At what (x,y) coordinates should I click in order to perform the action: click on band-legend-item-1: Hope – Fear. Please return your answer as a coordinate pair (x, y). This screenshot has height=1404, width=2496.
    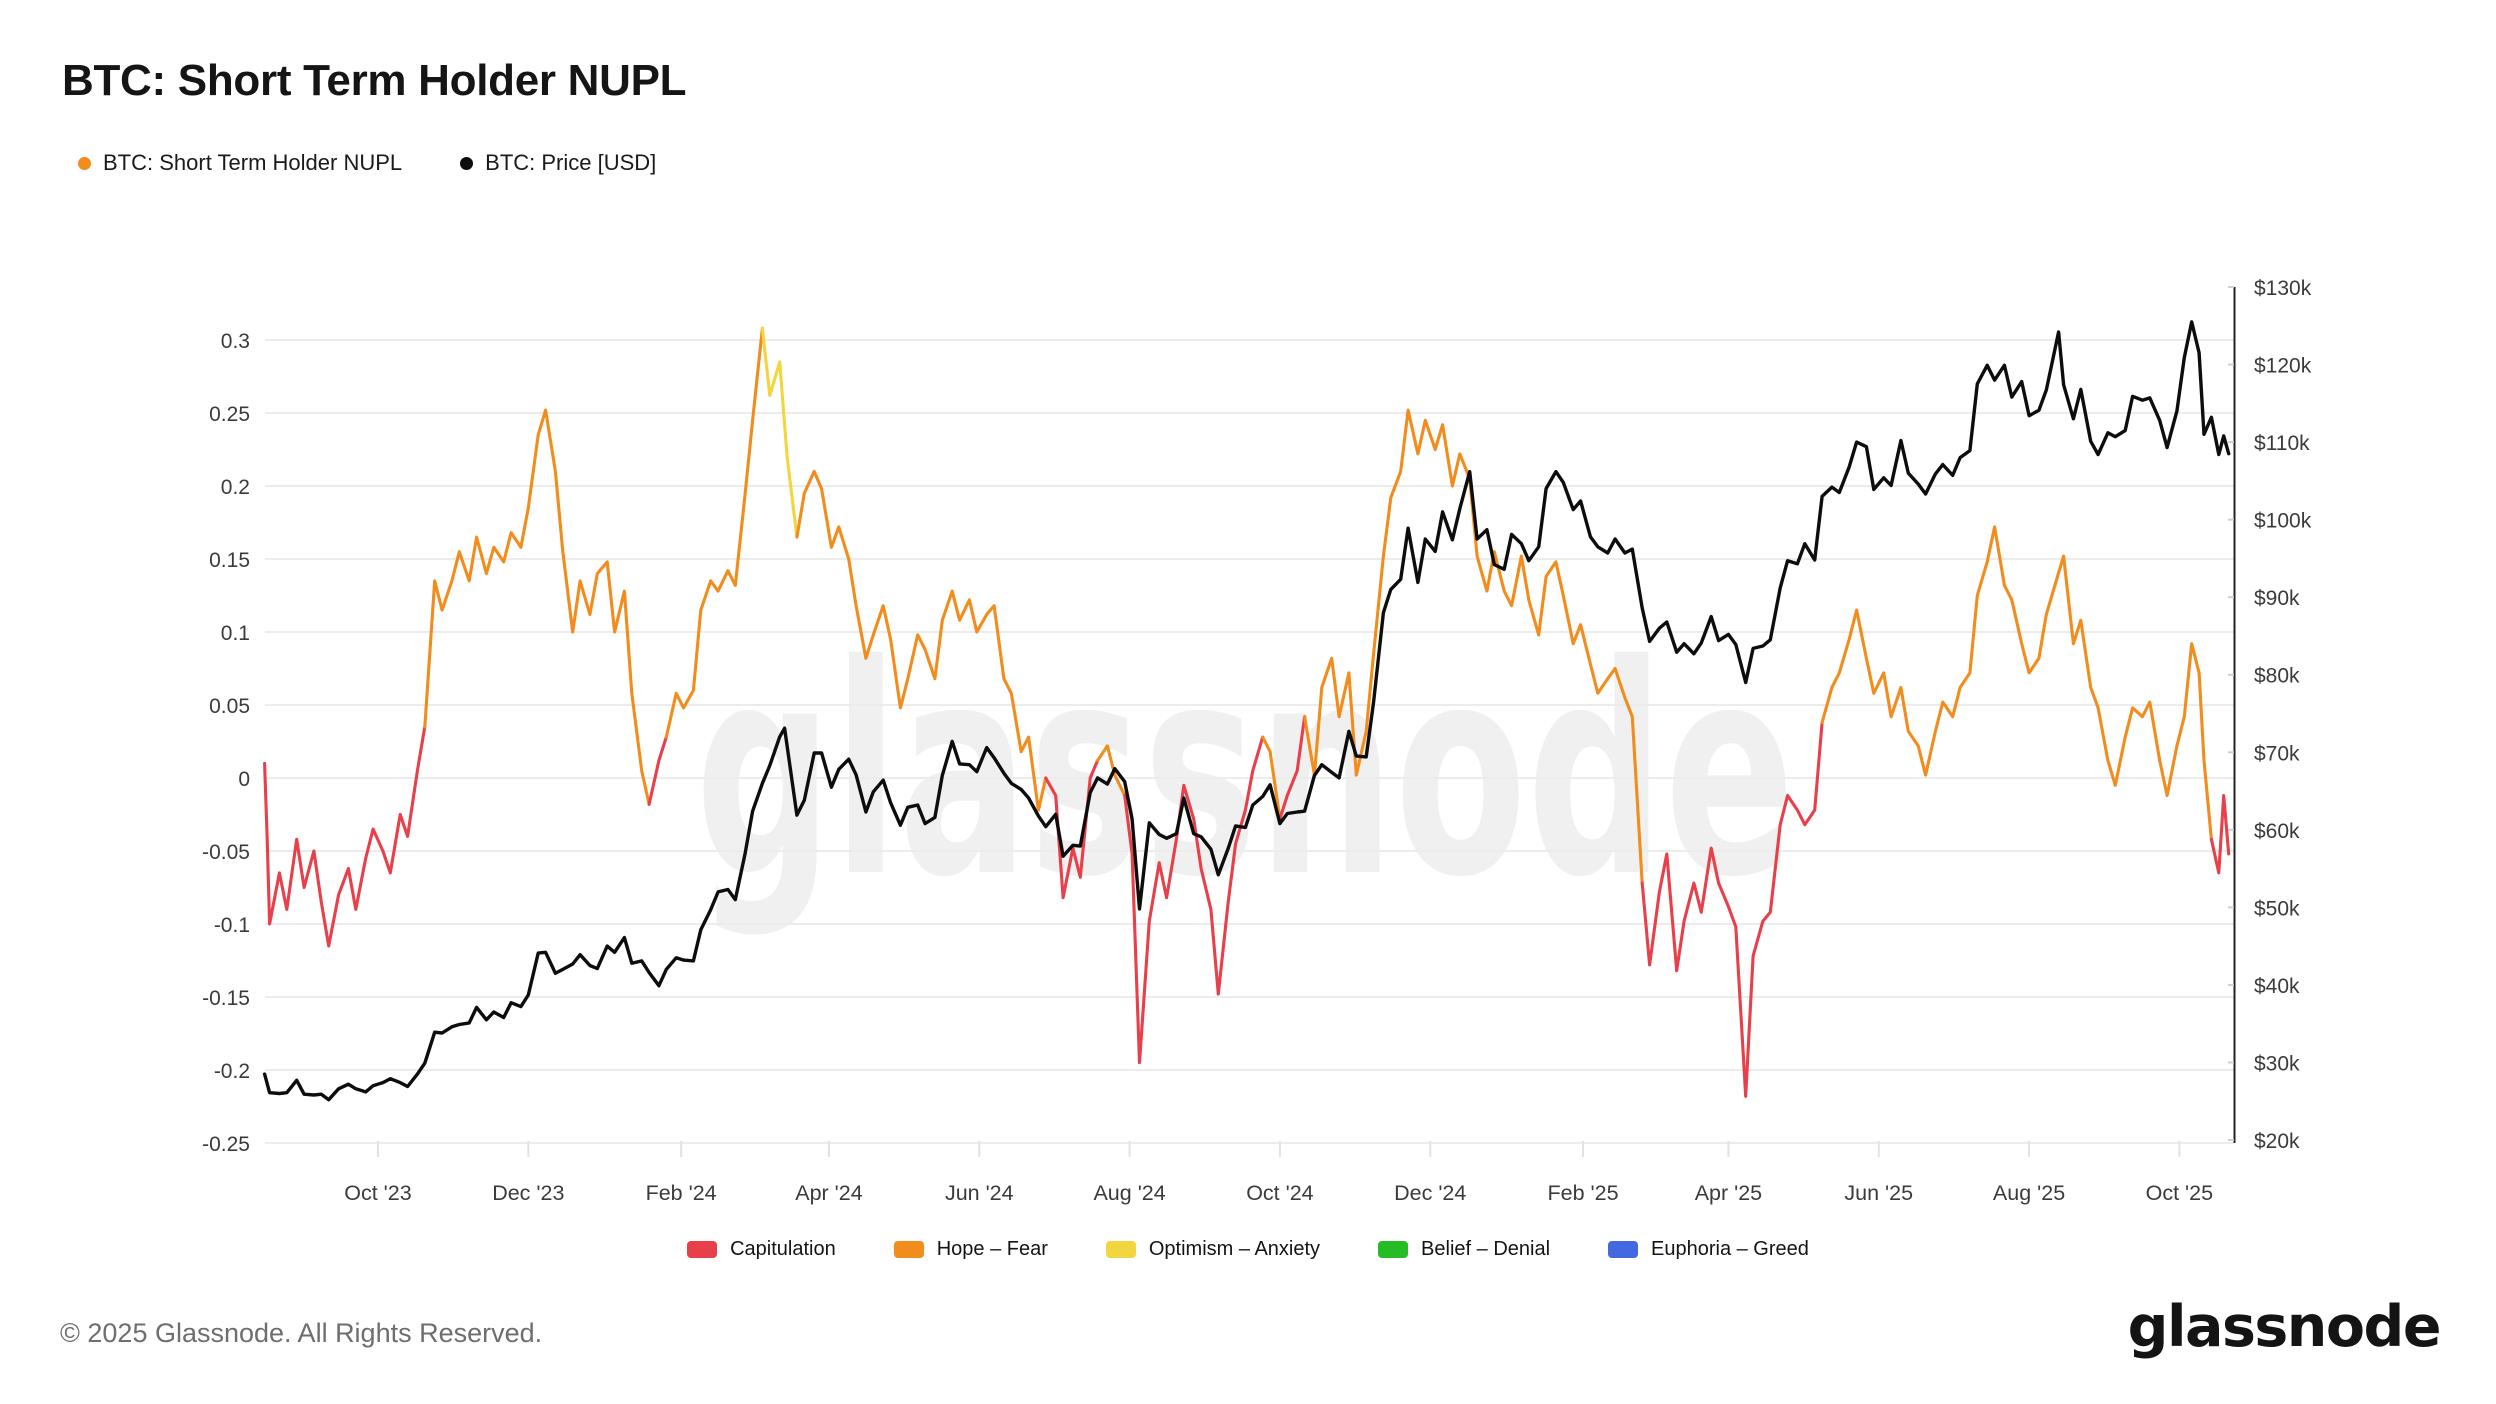
    Looking at the image, I should click on (970, 1249).